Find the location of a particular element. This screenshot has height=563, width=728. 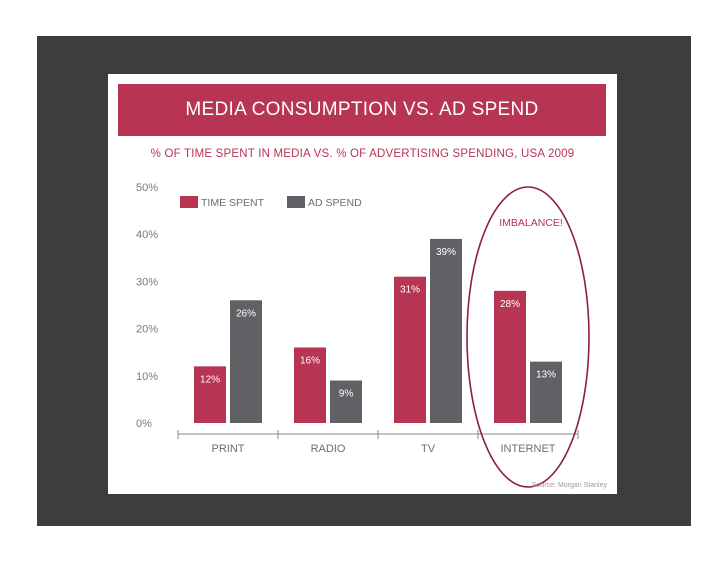

title-bar: MEDIA CONSUMPTION VS. AD SPEND is located at coordinates (362, 110).